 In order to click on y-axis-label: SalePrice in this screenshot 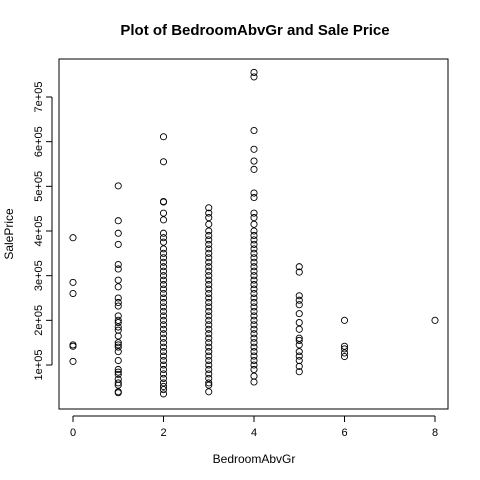, I will do `click(9, 234)`.